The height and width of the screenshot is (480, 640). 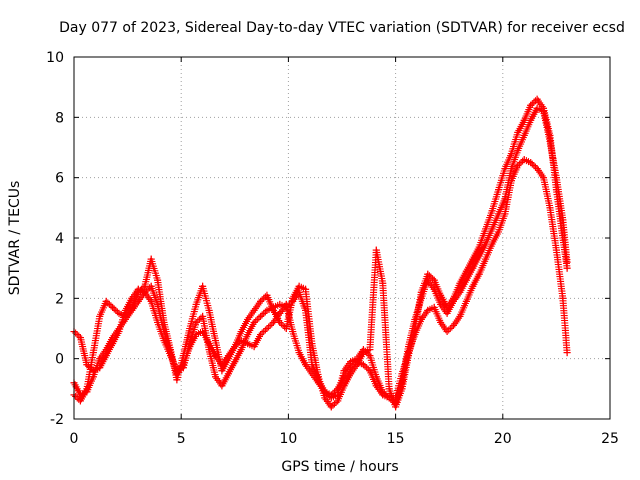 I want to click on y-axis-label: SDTVAR / TECUs, so click(x=15, y=238).